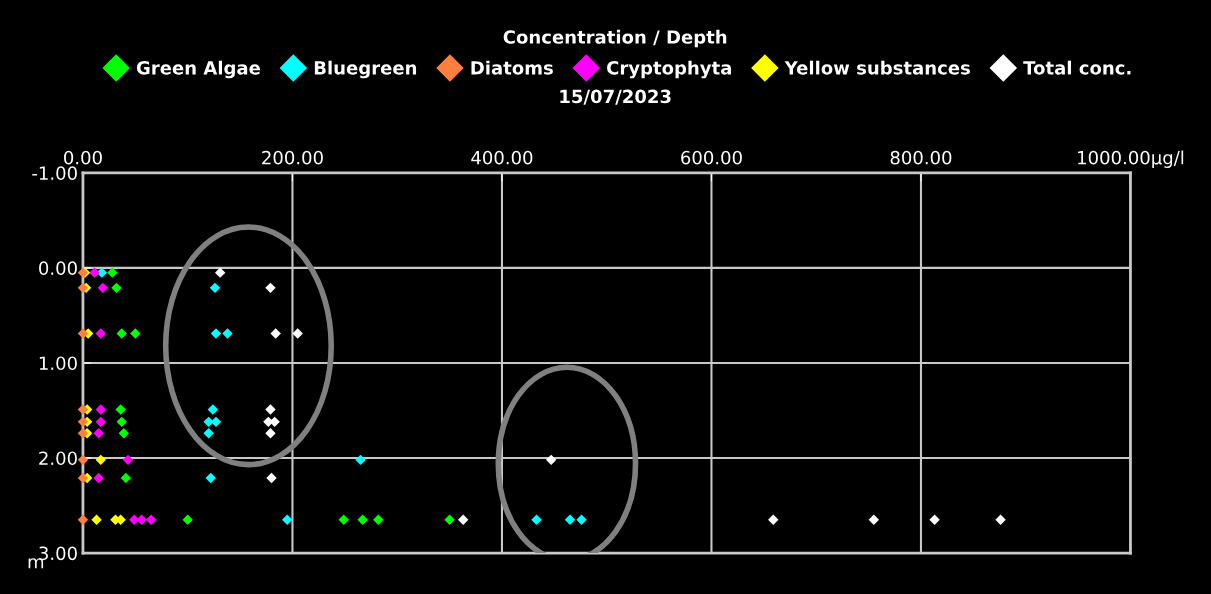  Describe the element at coordinates (58, 268) in the screenshot. I see `y-tick-label: 0.00` at that location.